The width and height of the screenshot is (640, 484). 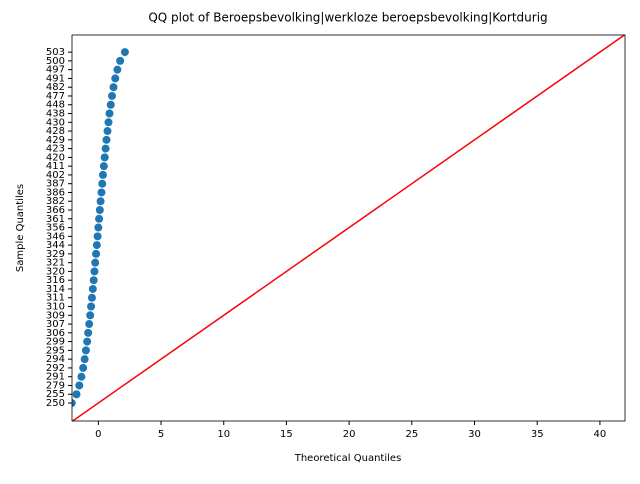 What do you see at coordinates (55, 280) in the screenshot?
I see `y-tick-label: 316` at bounding box center [55, 280].